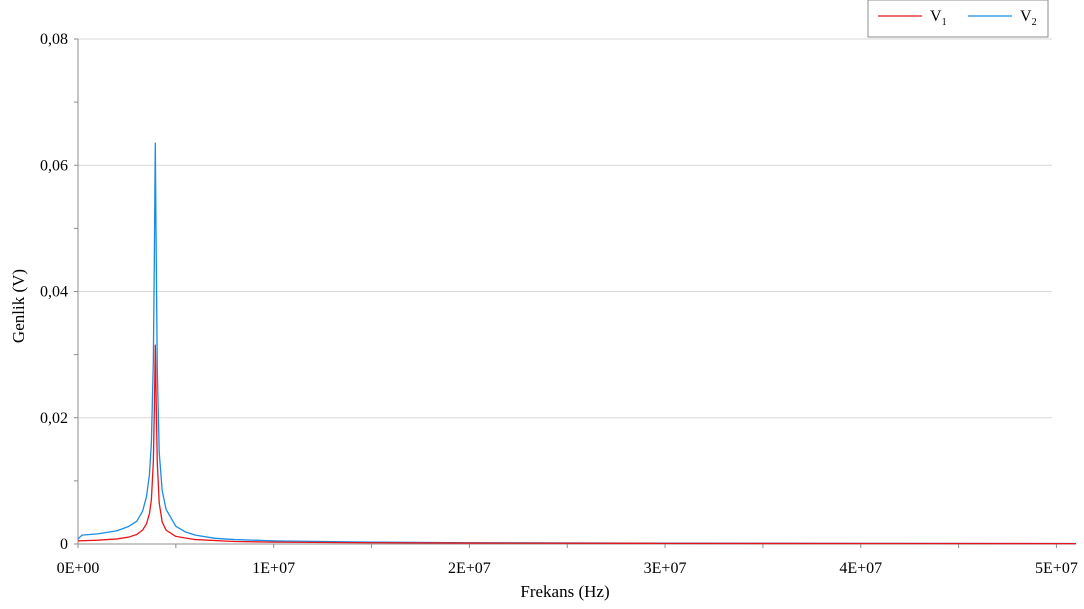 This screenshot has width=1084, height=609. I want to click on x-axis-title: Frekans (Hz), so click(564, 591).